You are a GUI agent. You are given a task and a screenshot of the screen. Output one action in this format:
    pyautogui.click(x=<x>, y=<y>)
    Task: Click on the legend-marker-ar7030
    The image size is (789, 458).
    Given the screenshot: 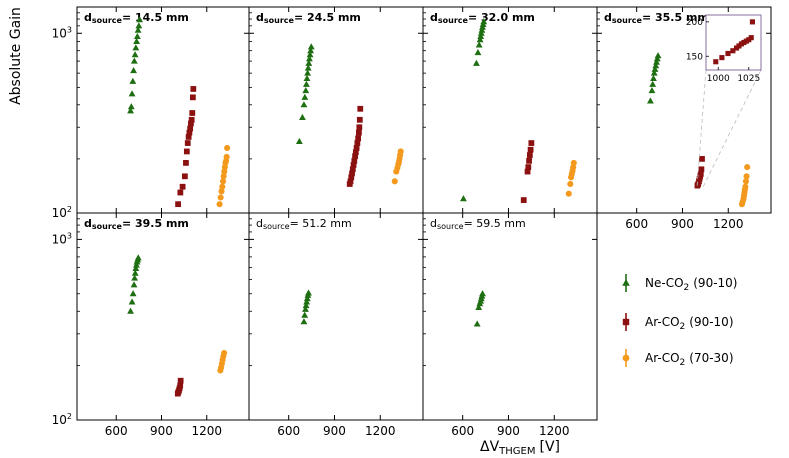 What is the action you would take?
    pyautogui.click(x=626, y=358)
    